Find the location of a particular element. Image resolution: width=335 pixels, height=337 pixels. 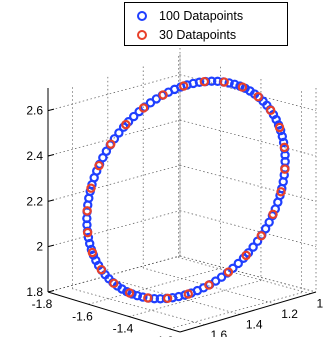

x-tick-label: -1.4 is located at coordinates (123, 329).